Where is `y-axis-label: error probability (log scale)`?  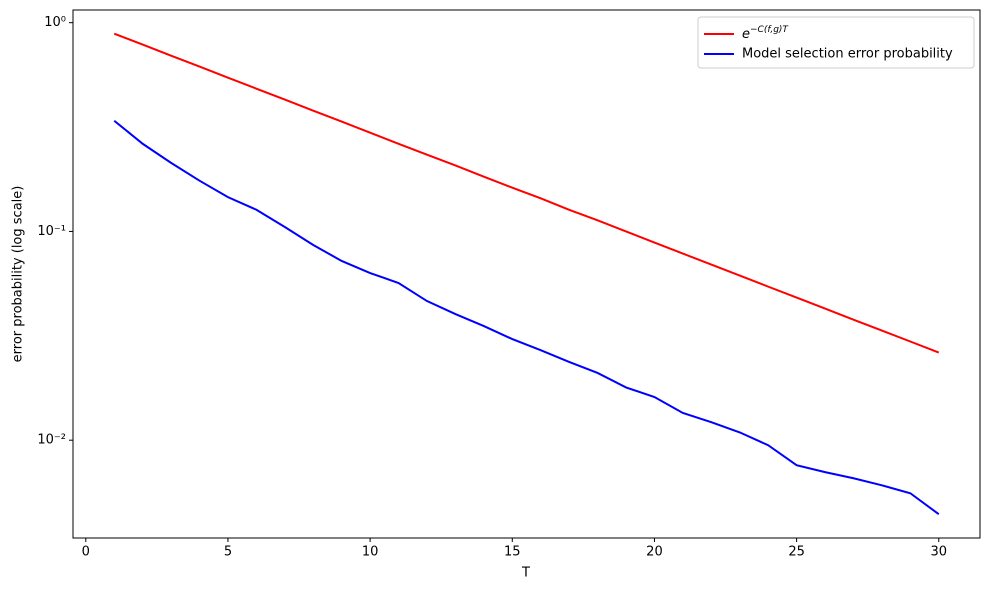 y-axis-label: error probability (log scale) is located at coordinates (18, 274).